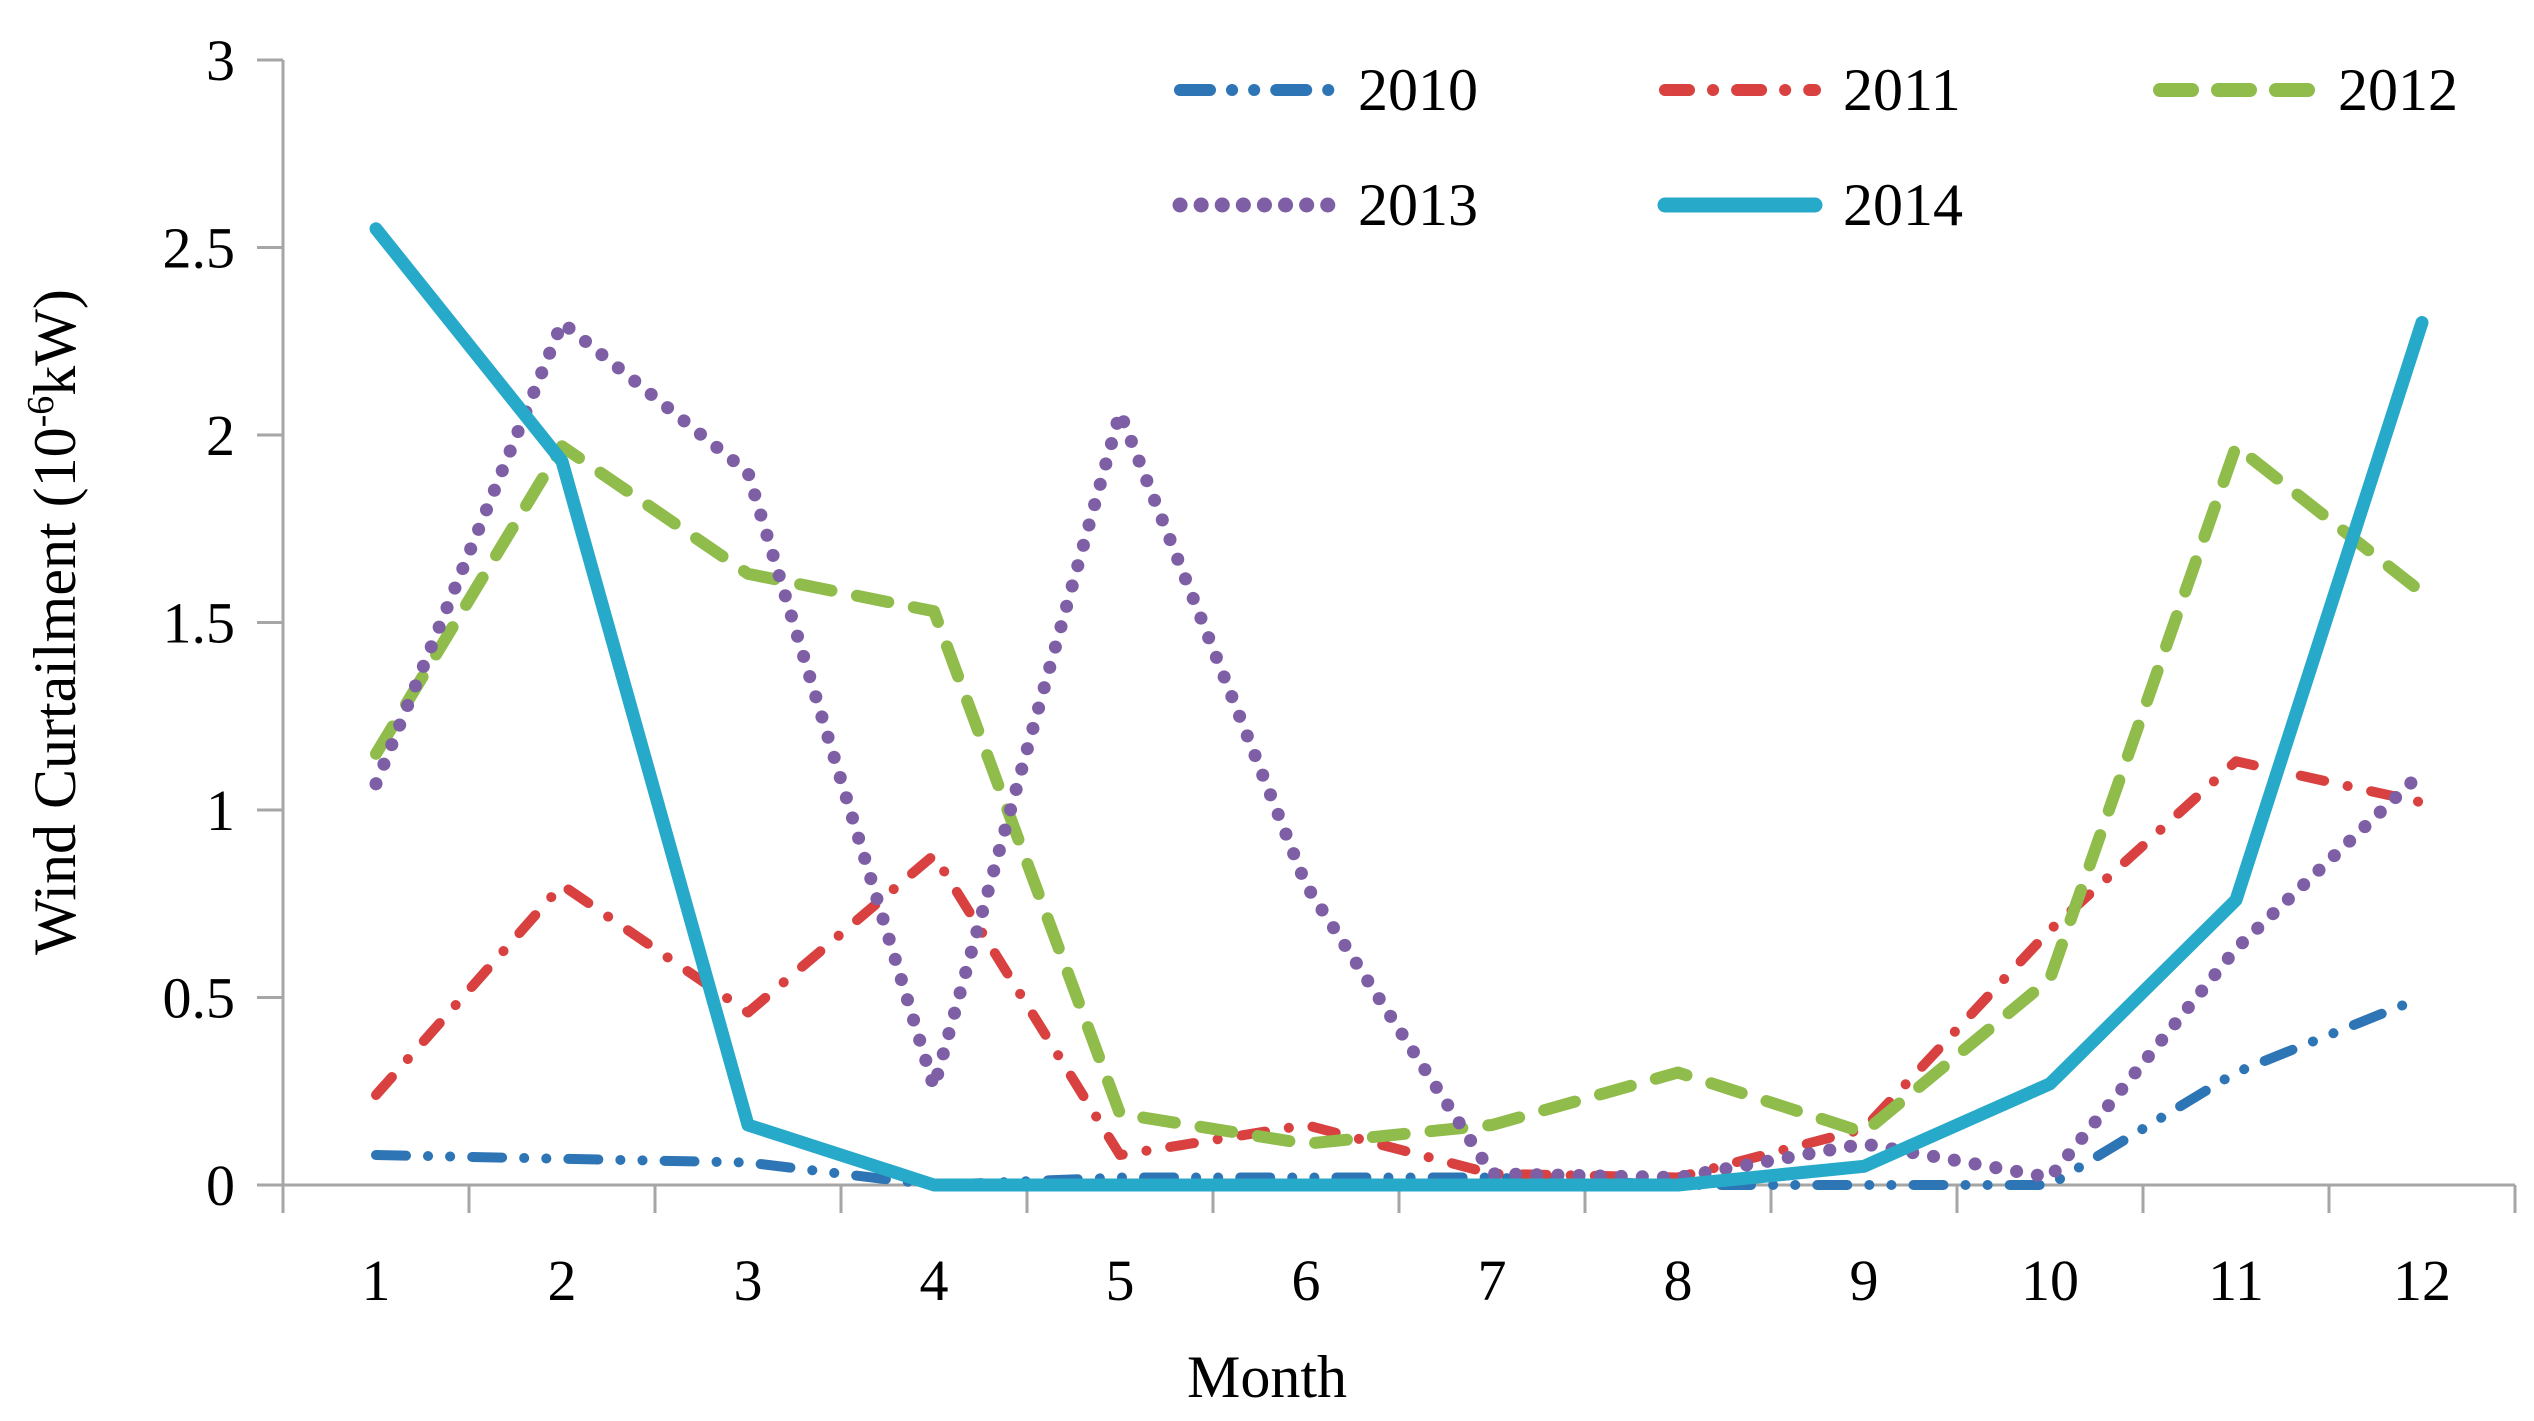  I want to click on y-axis-title: Wind Curtailment (10-6kW), so click(54, 622).